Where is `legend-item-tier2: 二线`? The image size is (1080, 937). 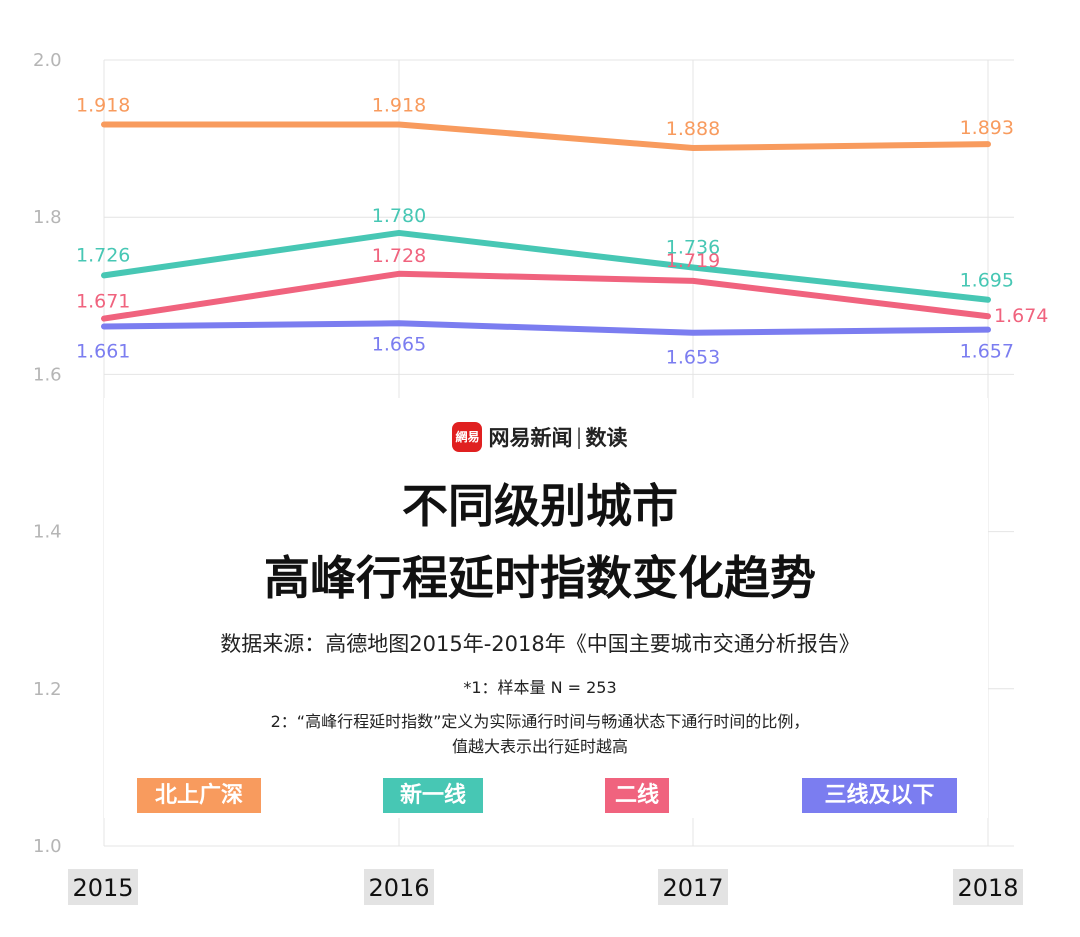
legend-item-tier2: 二线 is located at coordinates (637, 795).